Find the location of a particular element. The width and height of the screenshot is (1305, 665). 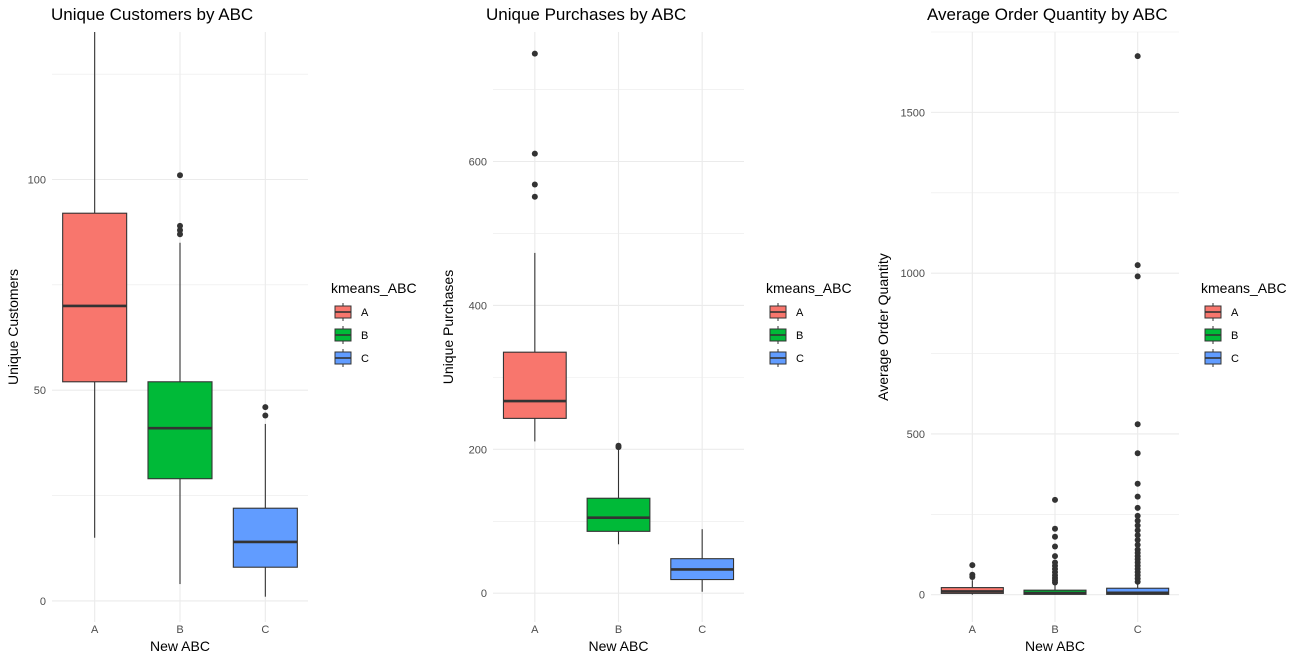

chart-title: Average Order Quantity by ABC is located at coordinates (1047, 14).